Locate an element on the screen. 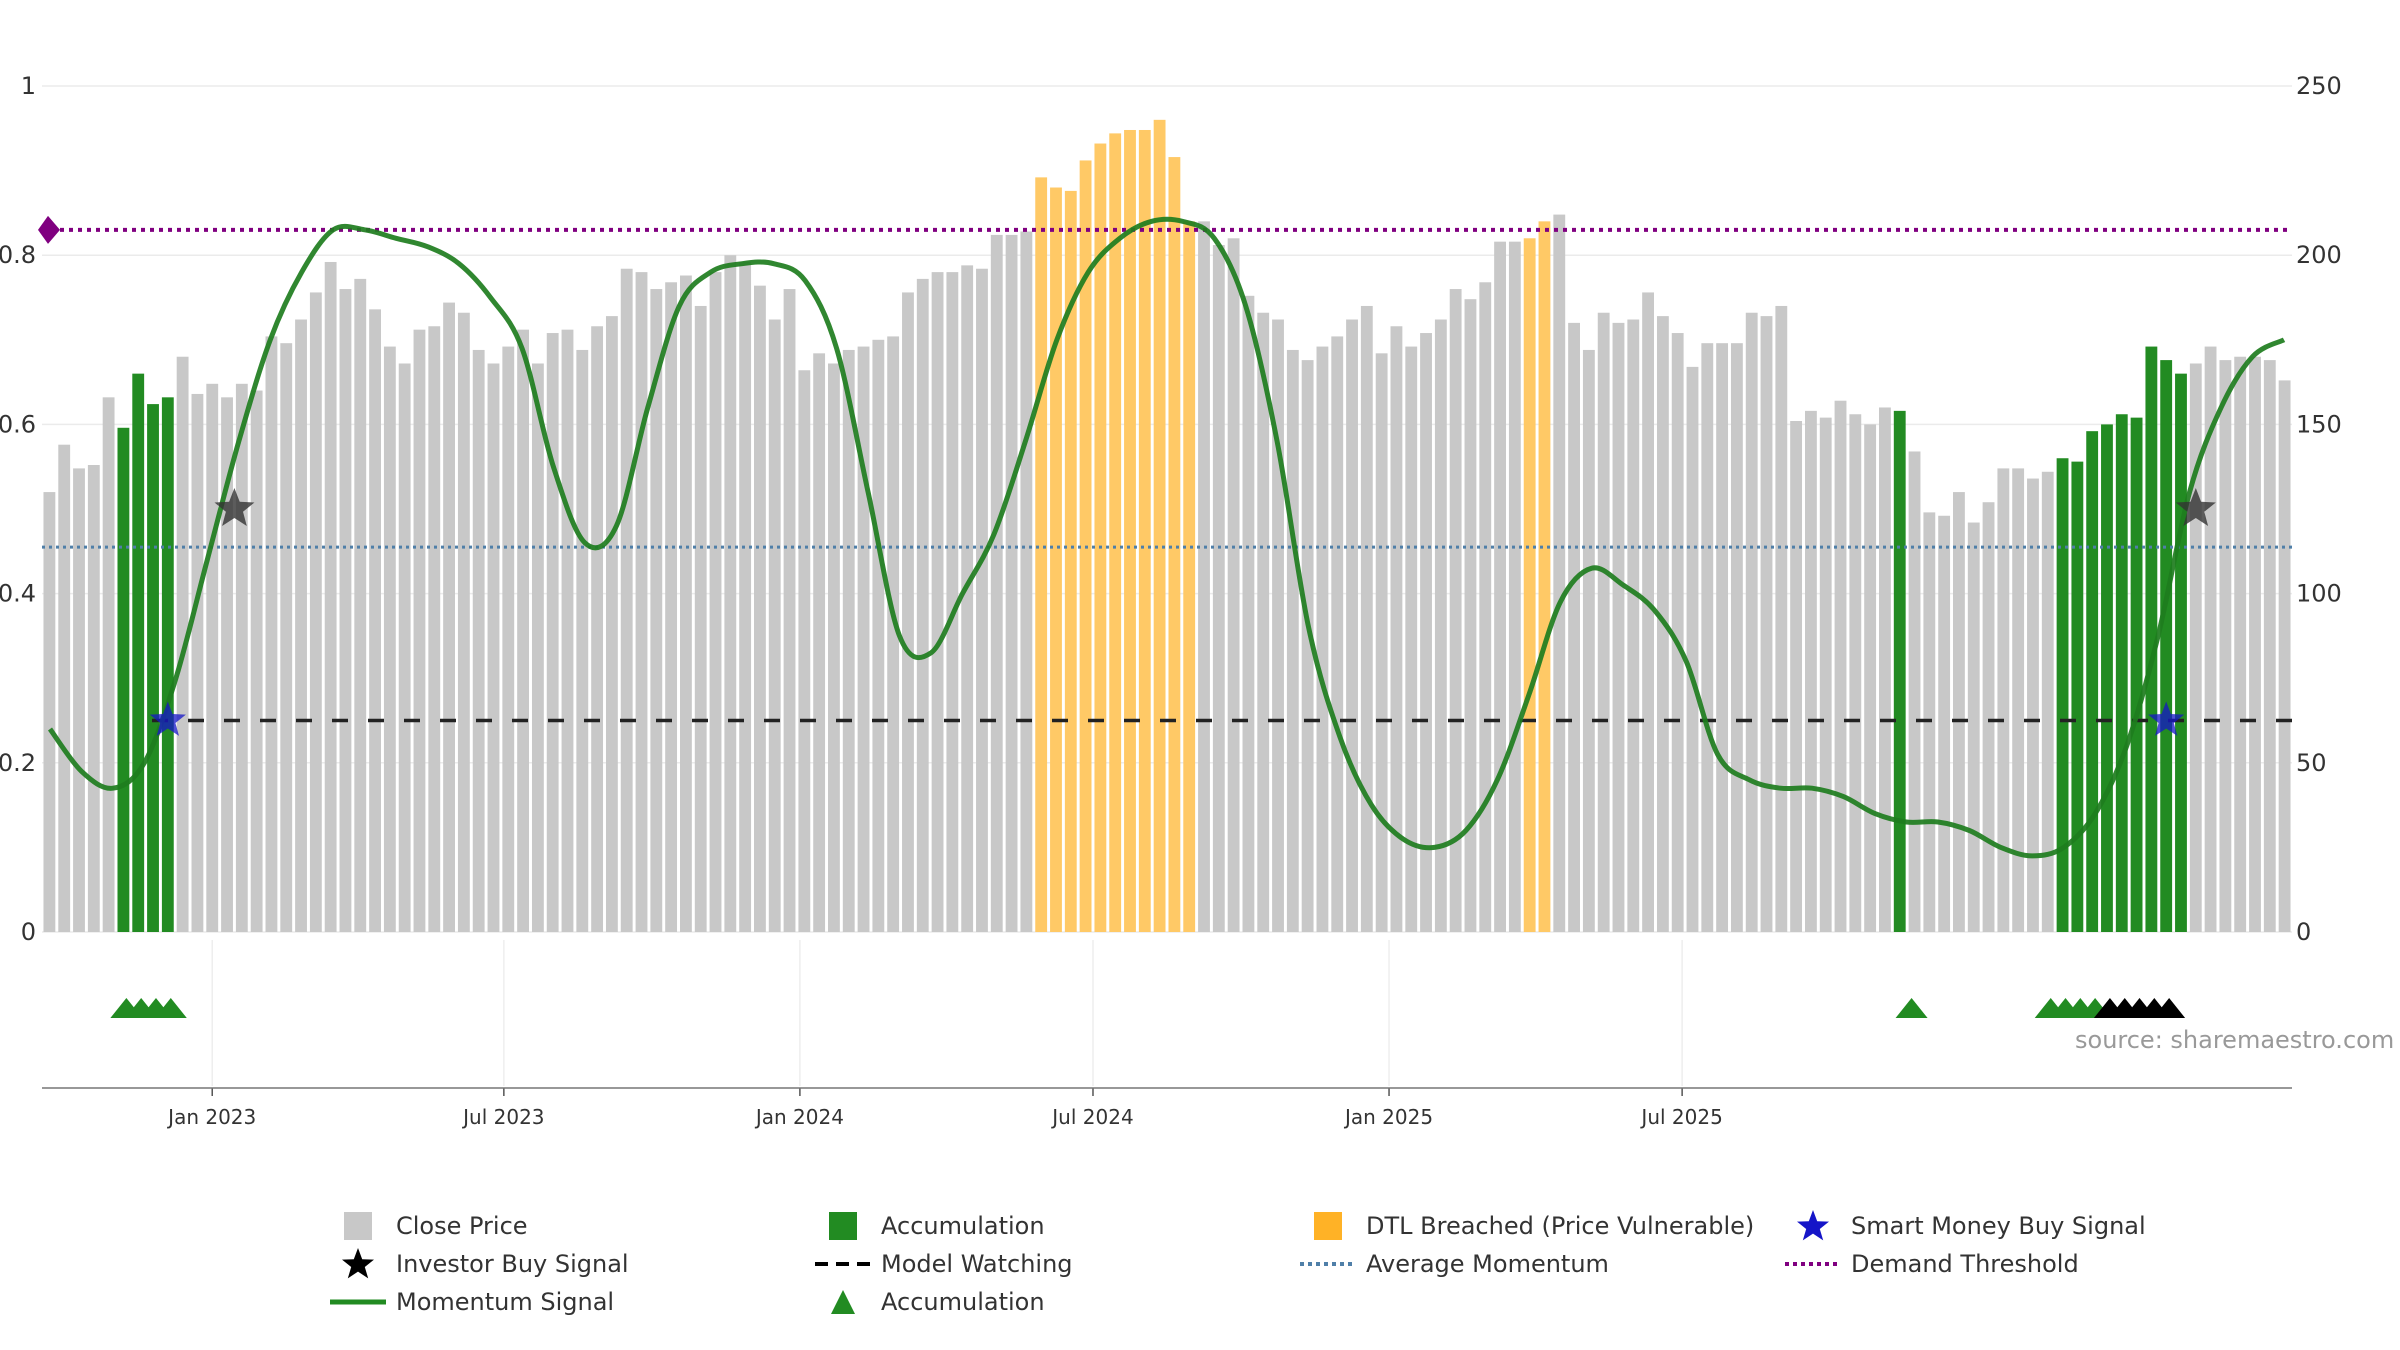  x-axis-tick-label: Jan 2025 is located at coordinates (1388, 1117).